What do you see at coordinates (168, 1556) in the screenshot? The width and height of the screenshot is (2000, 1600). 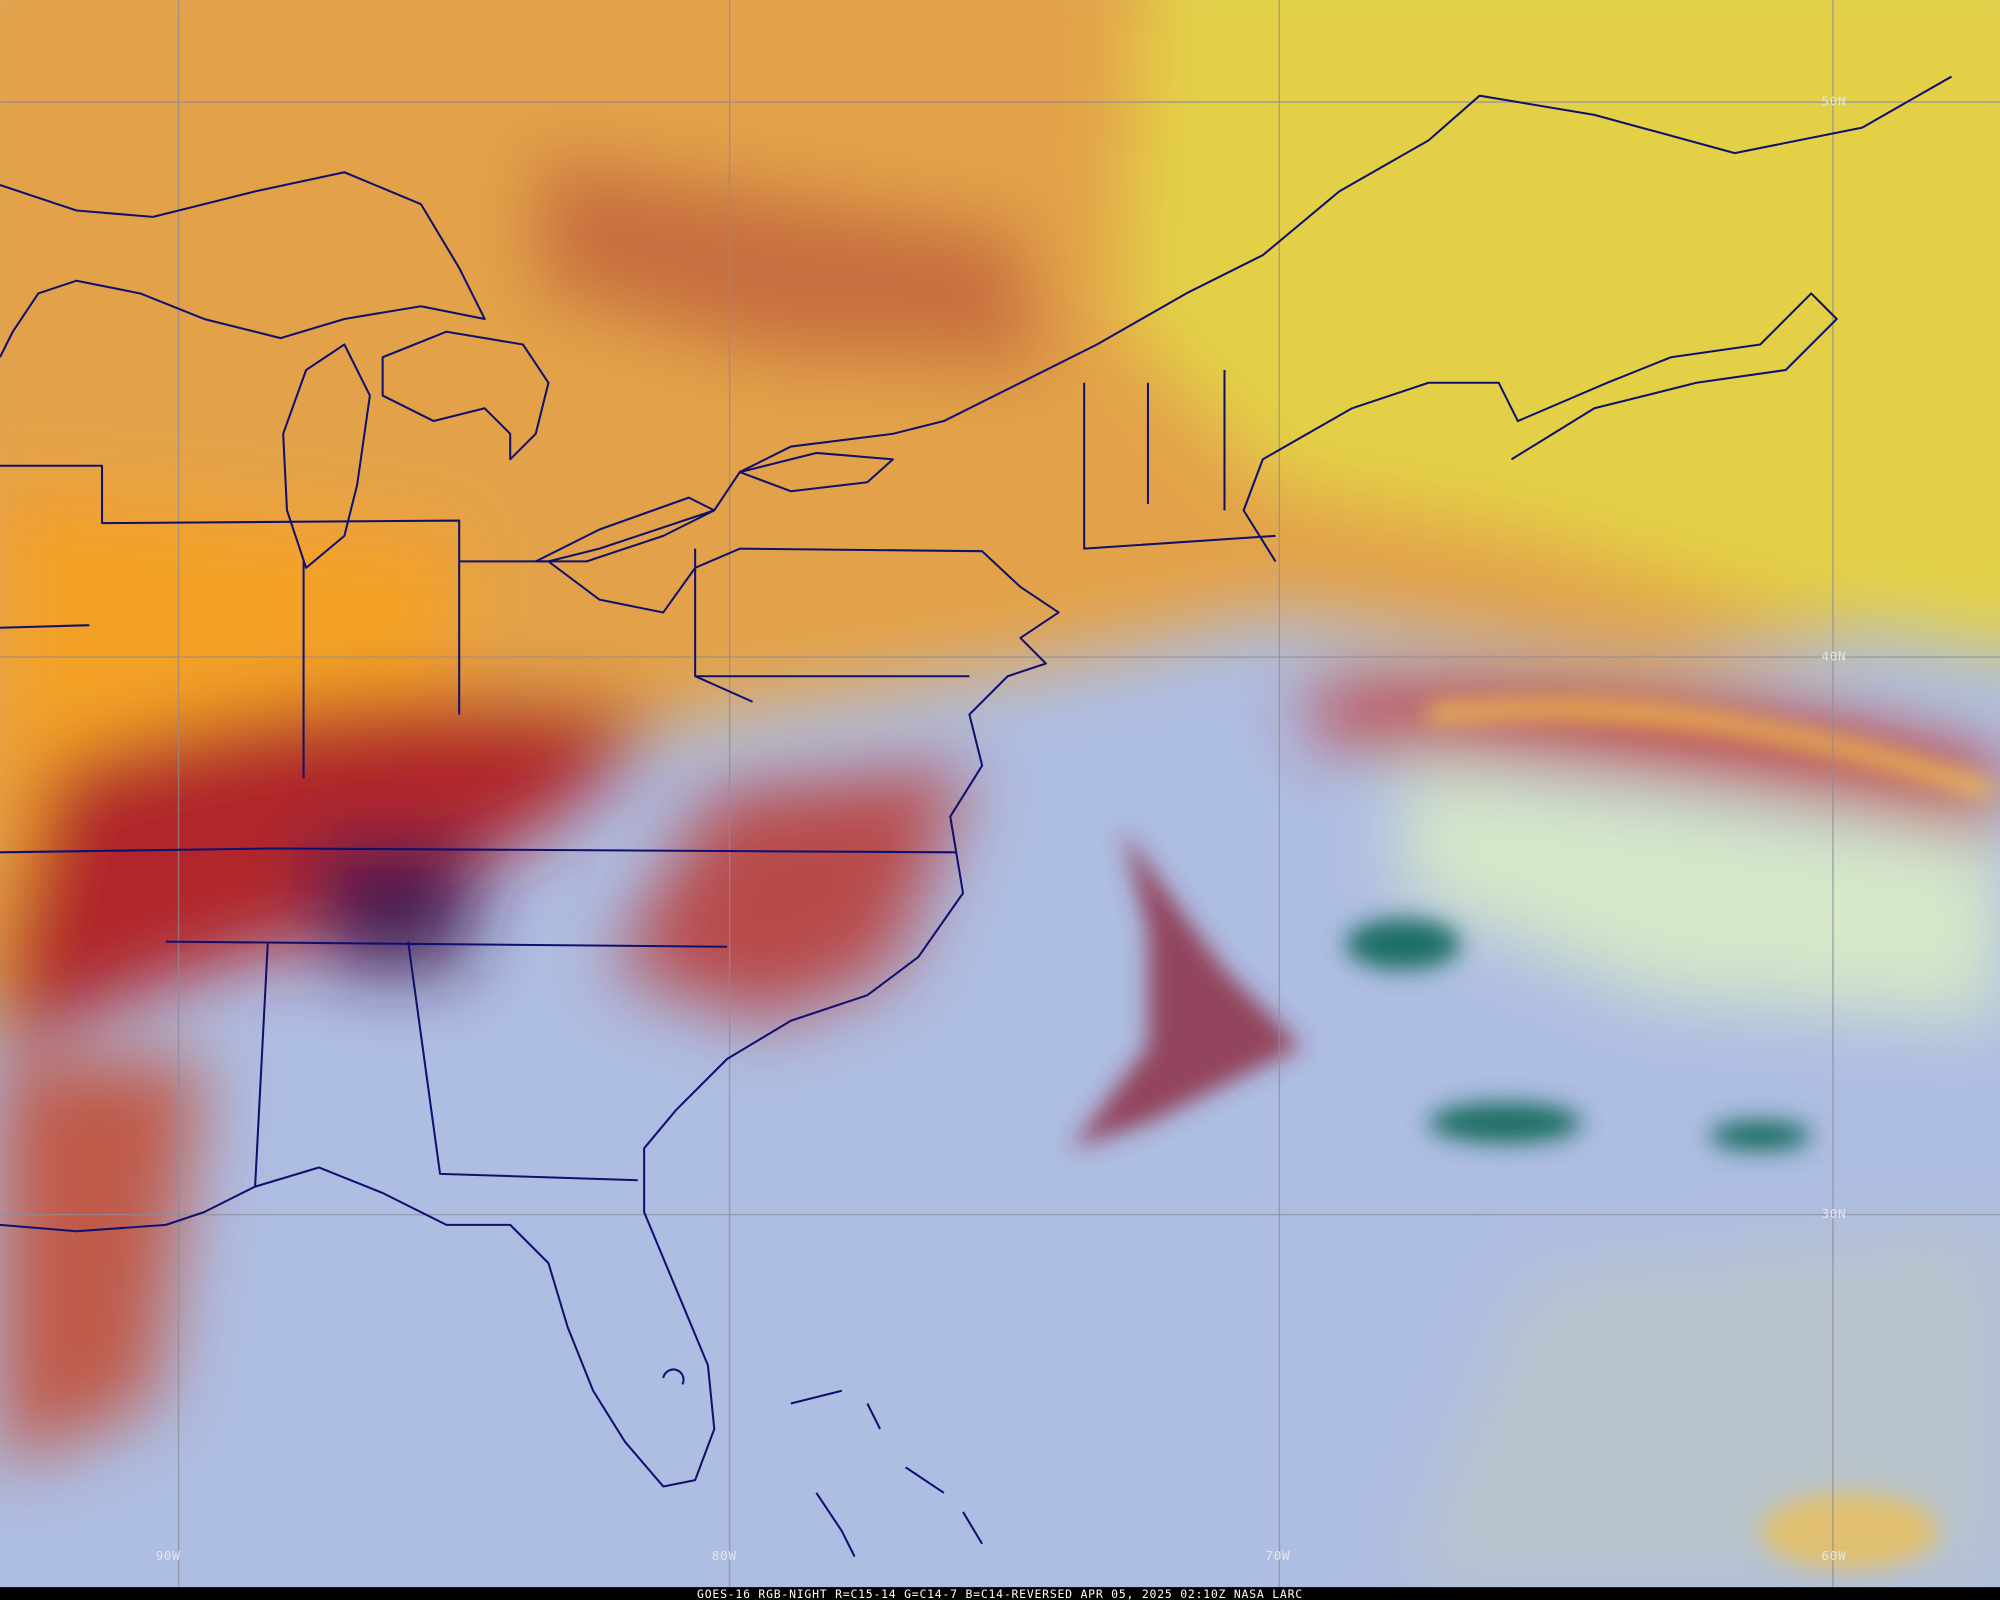 I see `longitude-label: 90W` at bounding box center [168, 1556].